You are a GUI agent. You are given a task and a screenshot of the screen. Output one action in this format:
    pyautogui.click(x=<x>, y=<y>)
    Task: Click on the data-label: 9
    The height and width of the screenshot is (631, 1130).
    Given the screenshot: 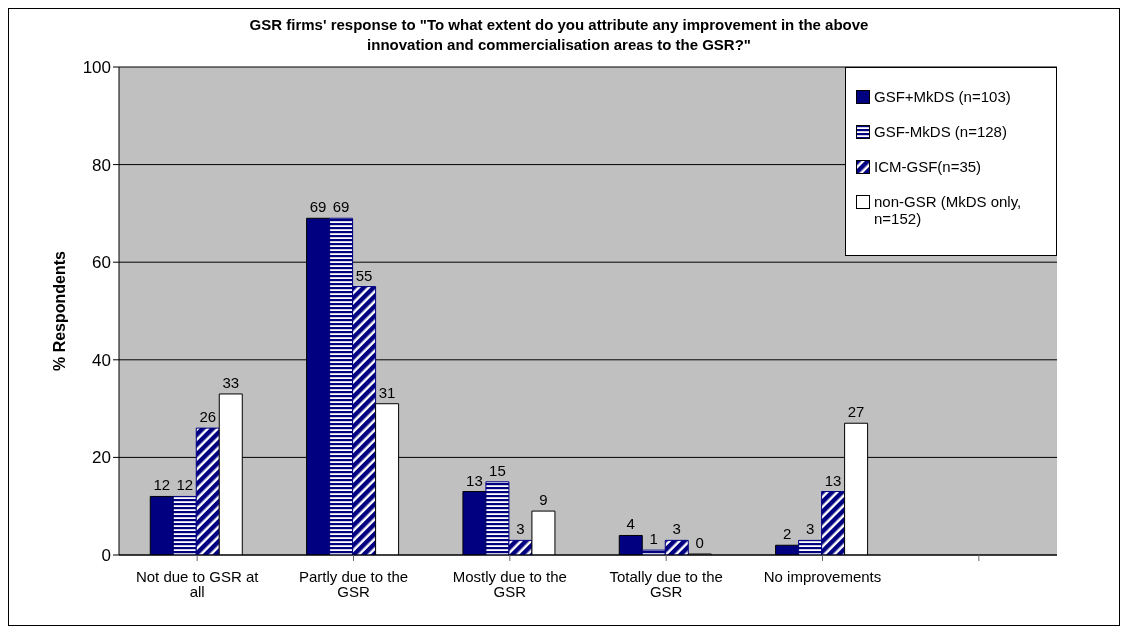 What is the action you would take?
    pyautogui.click(x=543, y=500)
    